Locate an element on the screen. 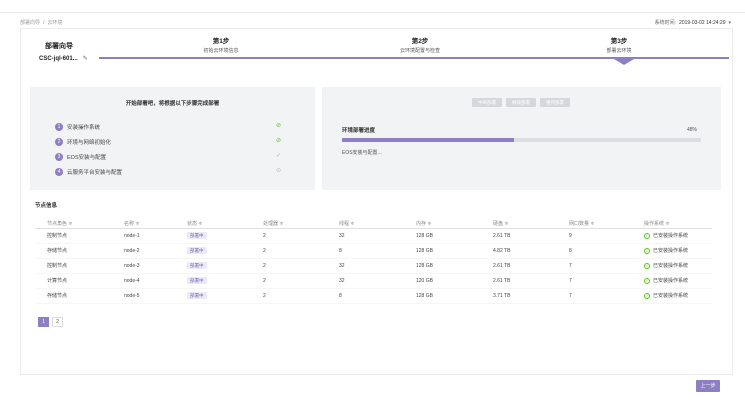 The width and height of the screenshot is (745, 402). step-progress-track is located at coordinates (414, 58).